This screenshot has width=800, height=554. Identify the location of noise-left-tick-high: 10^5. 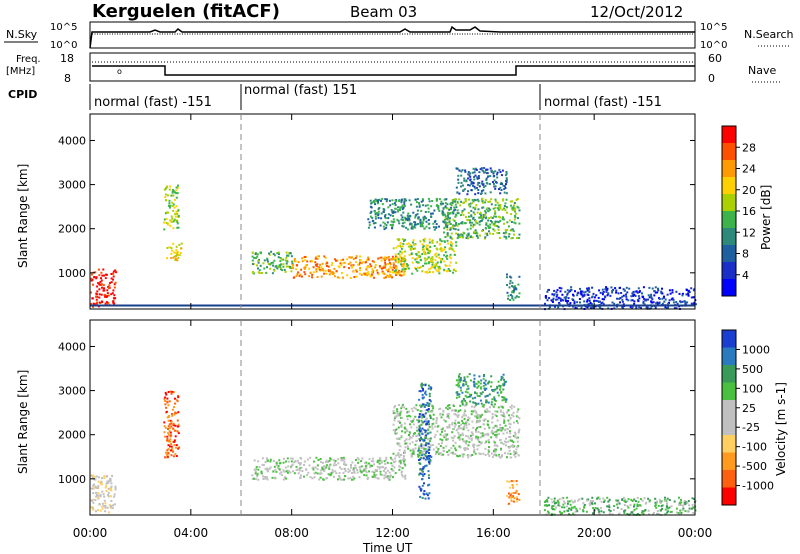
(63, 27).